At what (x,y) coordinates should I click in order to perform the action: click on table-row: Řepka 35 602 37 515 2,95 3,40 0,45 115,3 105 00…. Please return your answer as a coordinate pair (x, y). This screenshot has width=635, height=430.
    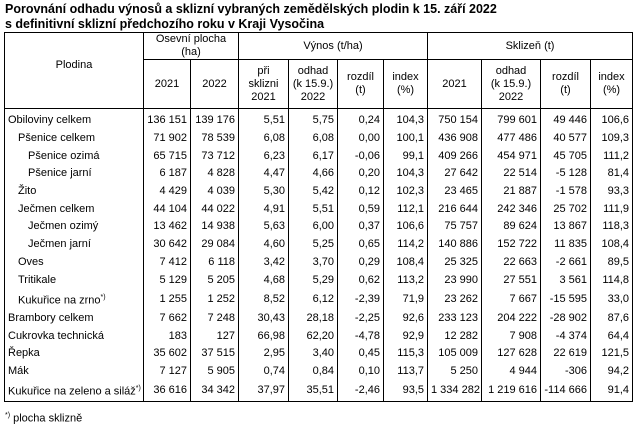
    Looking at the image, I should click on (319, 353).